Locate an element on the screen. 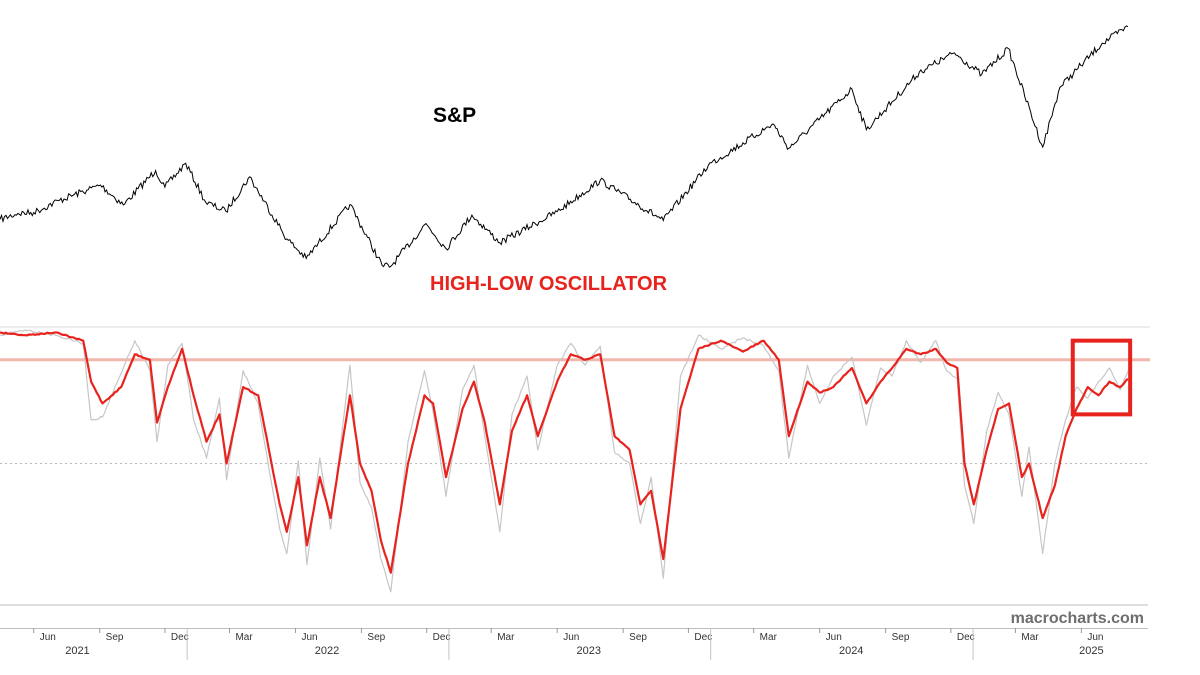 Image resolution: width=1200 pixels, height=675 pixels. oscillator-label: HIGH-LOW OSCILLATOR is located at coordinates (549, 284).